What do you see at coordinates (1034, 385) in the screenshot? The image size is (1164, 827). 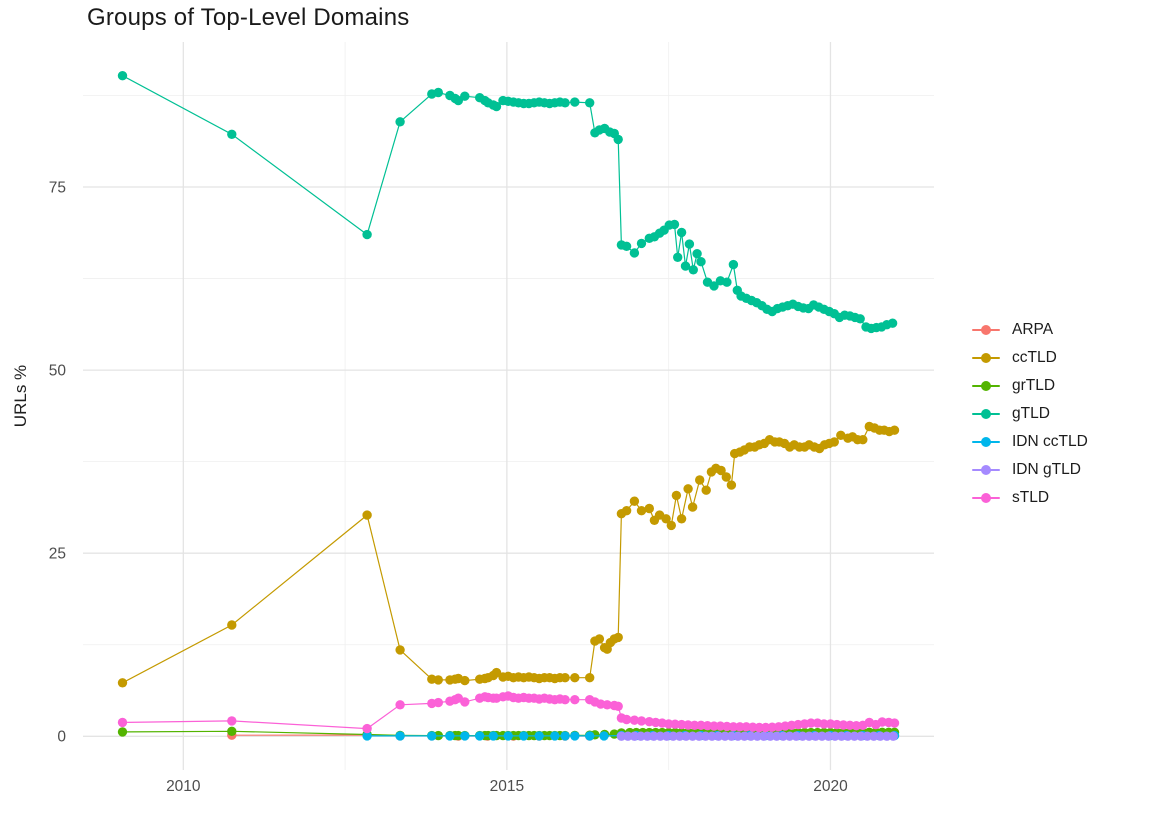 I see `legend-label-grtld: grTLD` at bounding box center [1034, 385].